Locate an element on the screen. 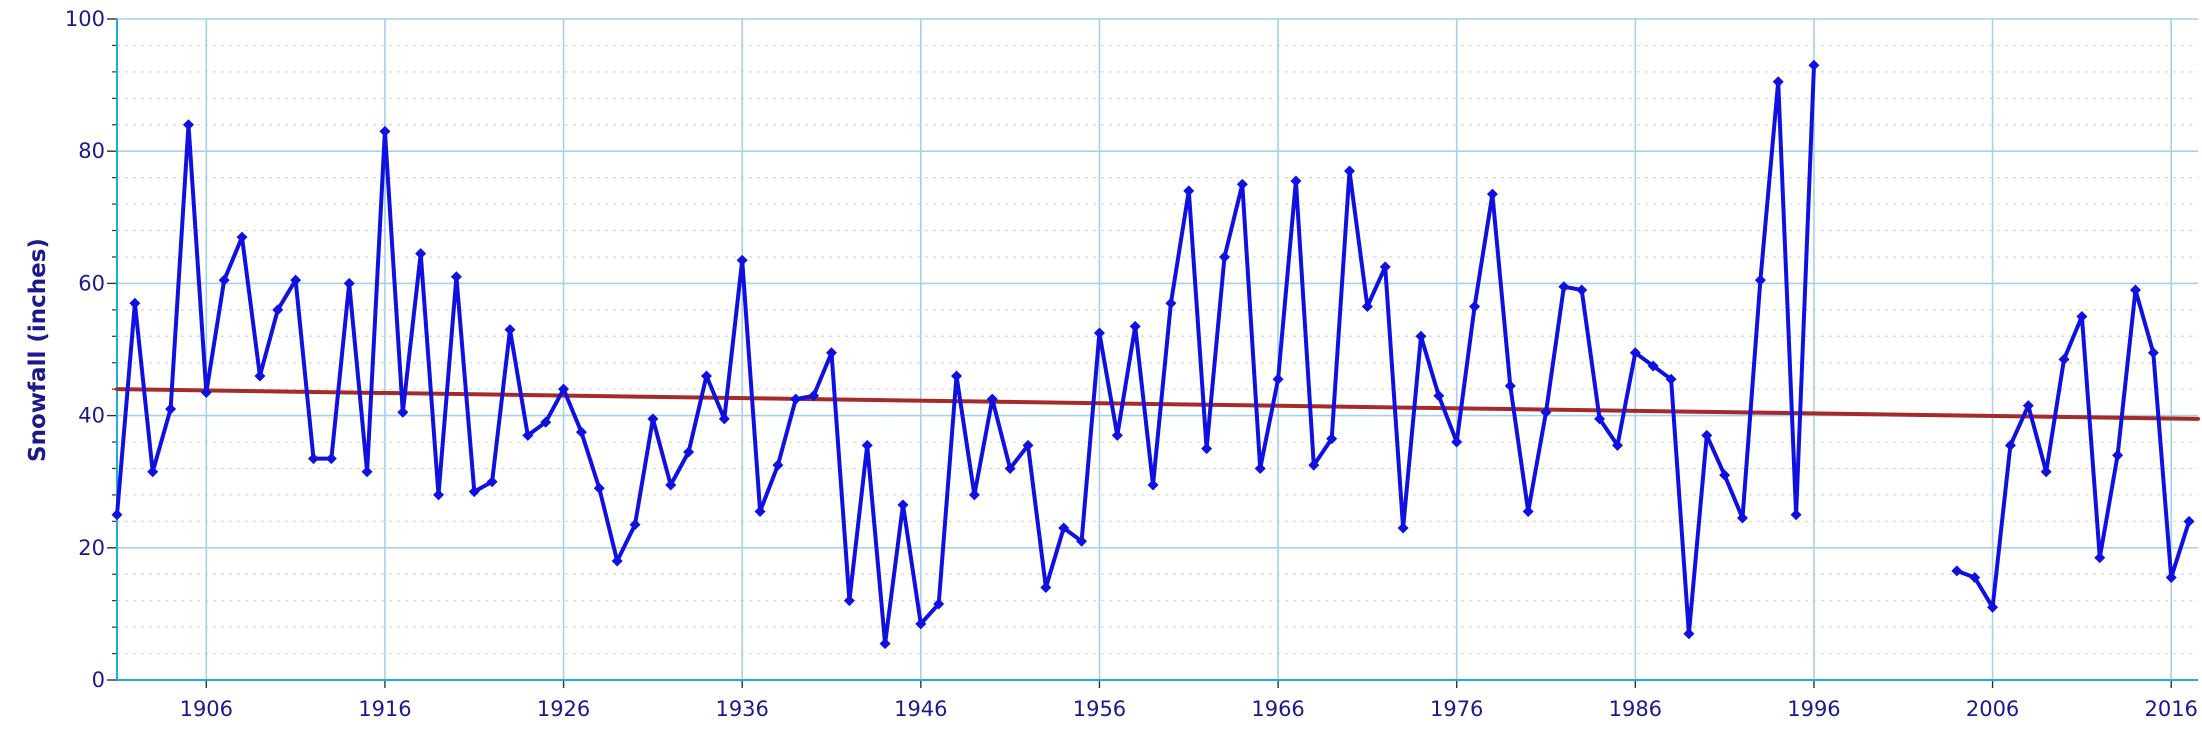  x-tick-label: 1936 is located at coordinates (741, 709).